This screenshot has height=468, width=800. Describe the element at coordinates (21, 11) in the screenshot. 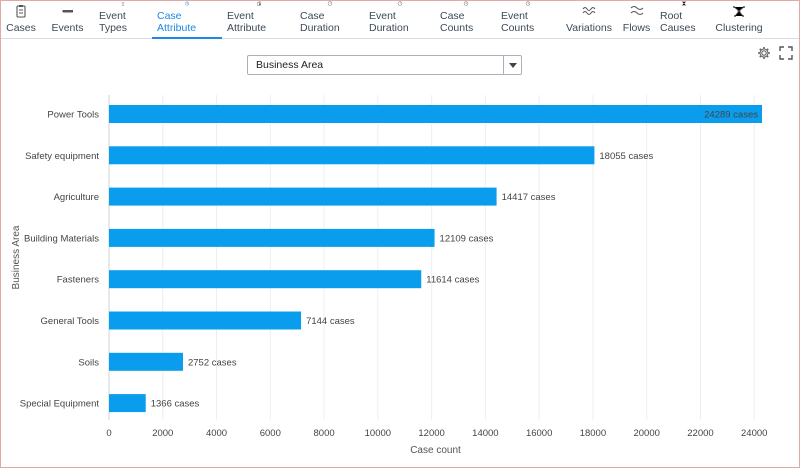

I see `clipboard-icon` at that location.